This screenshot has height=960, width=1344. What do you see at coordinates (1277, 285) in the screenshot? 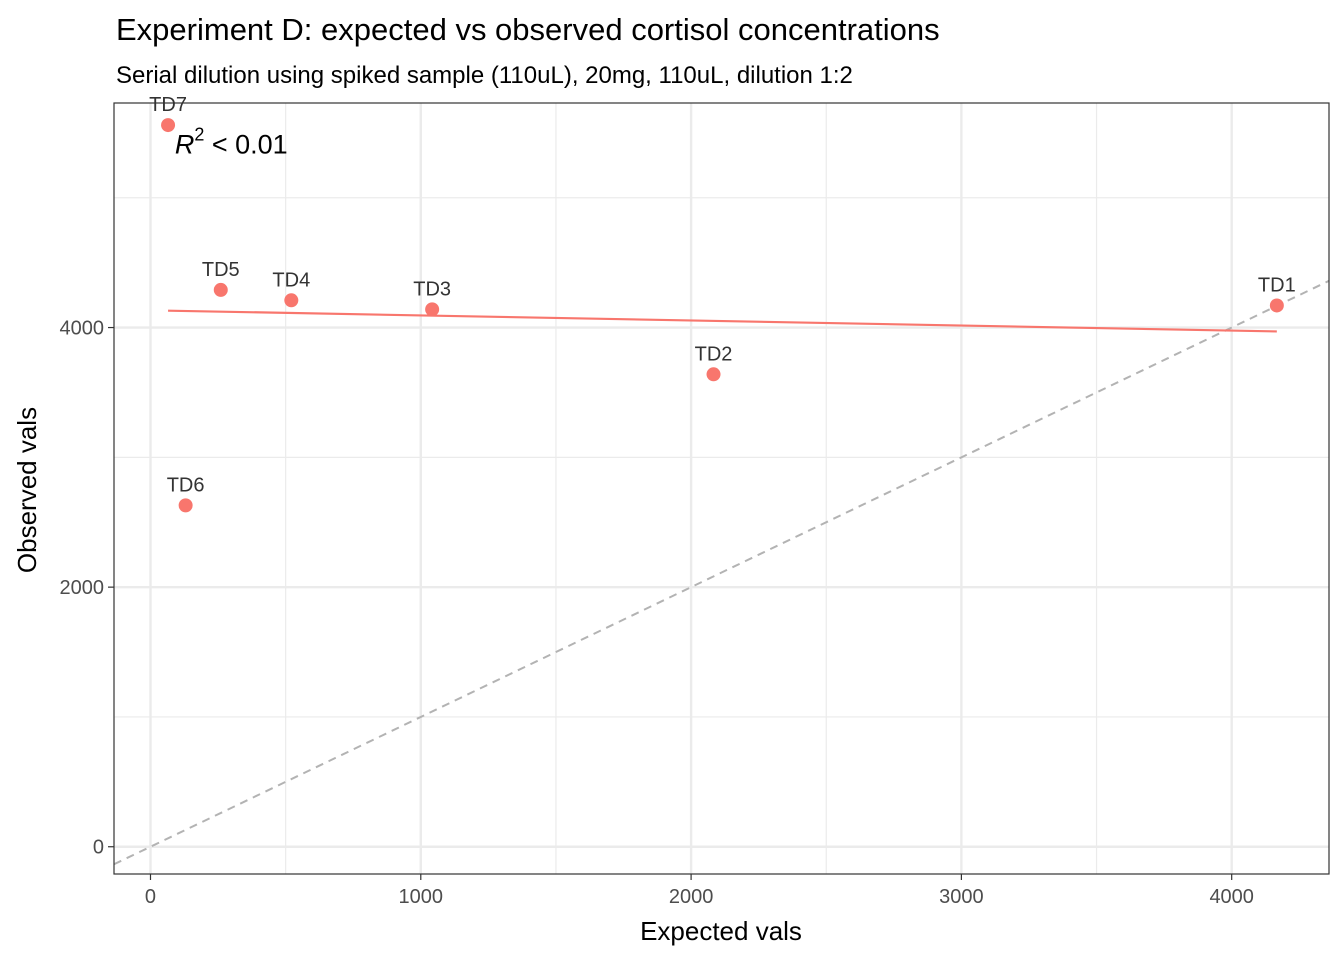
I see `point-label: TD1` at bounding box center [1277, 285].